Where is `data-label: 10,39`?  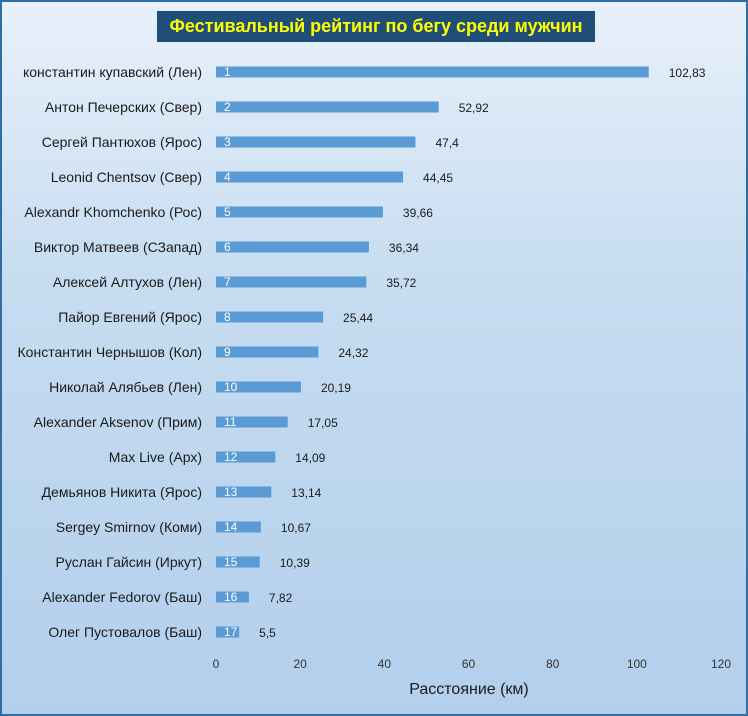 data-label: 10,39 is located at coordinates (295, 563).